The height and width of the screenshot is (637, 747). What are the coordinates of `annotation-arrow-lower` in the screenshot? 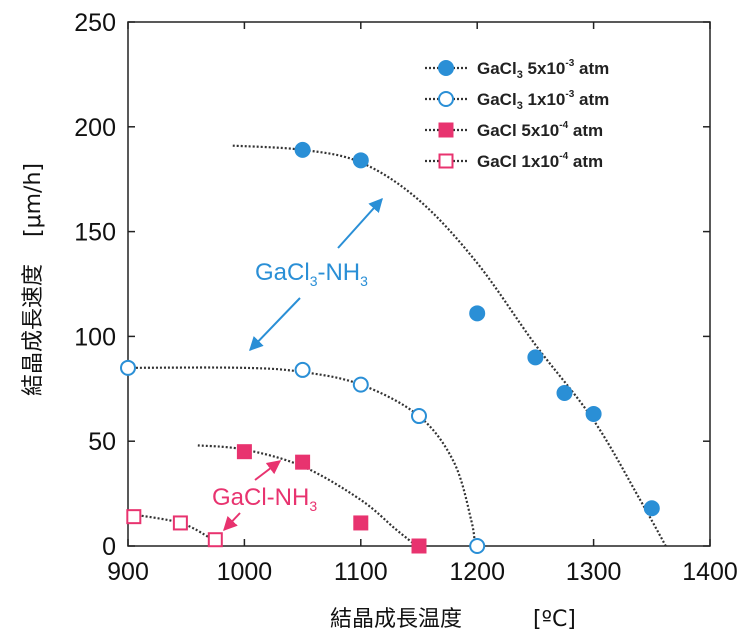 It's located at (232, 522).